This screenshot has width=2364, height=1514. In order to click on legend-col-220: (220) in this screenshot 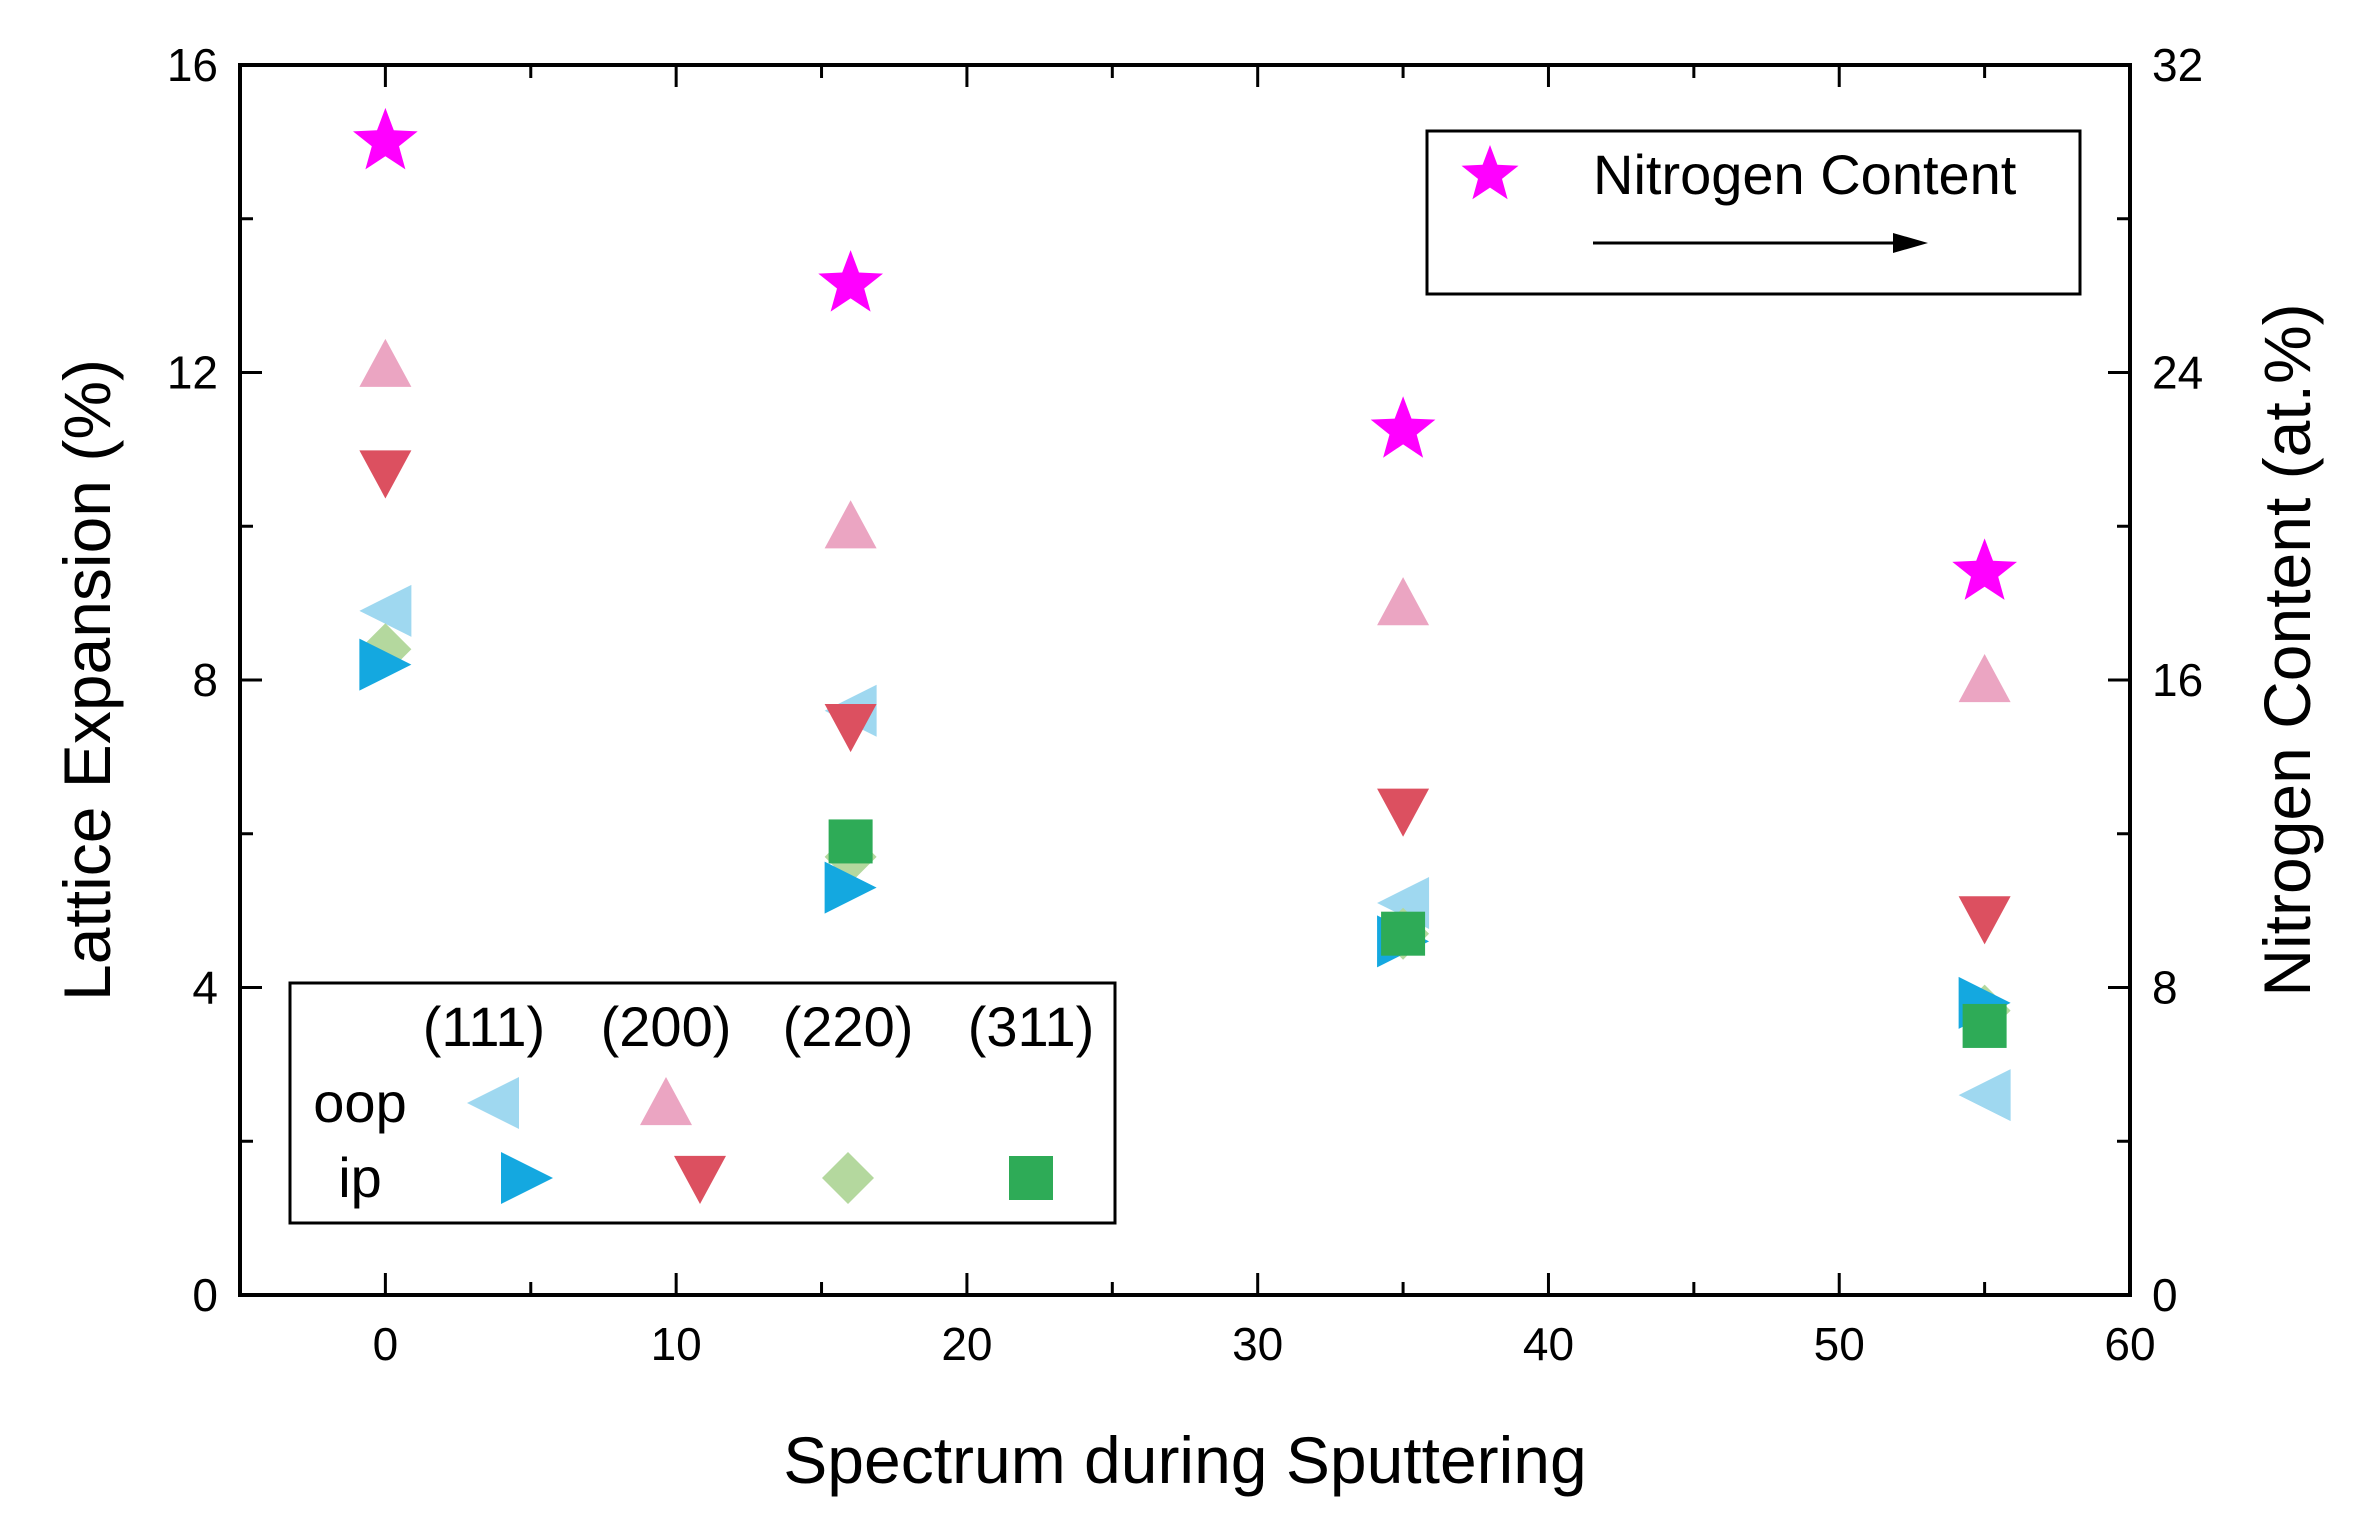, I will do `click(848, 1026)`.